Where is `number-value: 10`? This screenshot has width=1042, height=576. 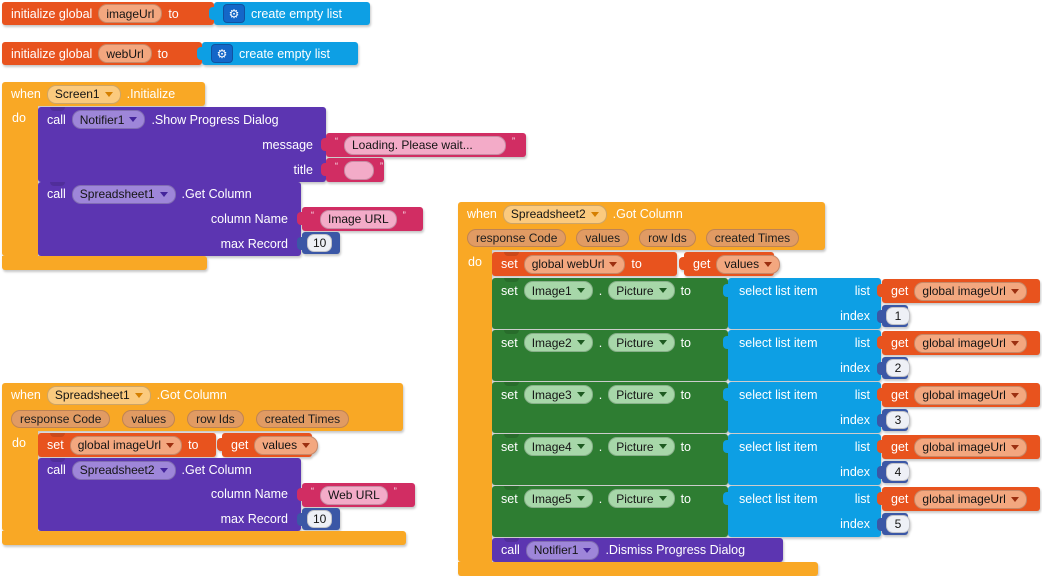
number-value: 10 is located at coordinates (320, 519).